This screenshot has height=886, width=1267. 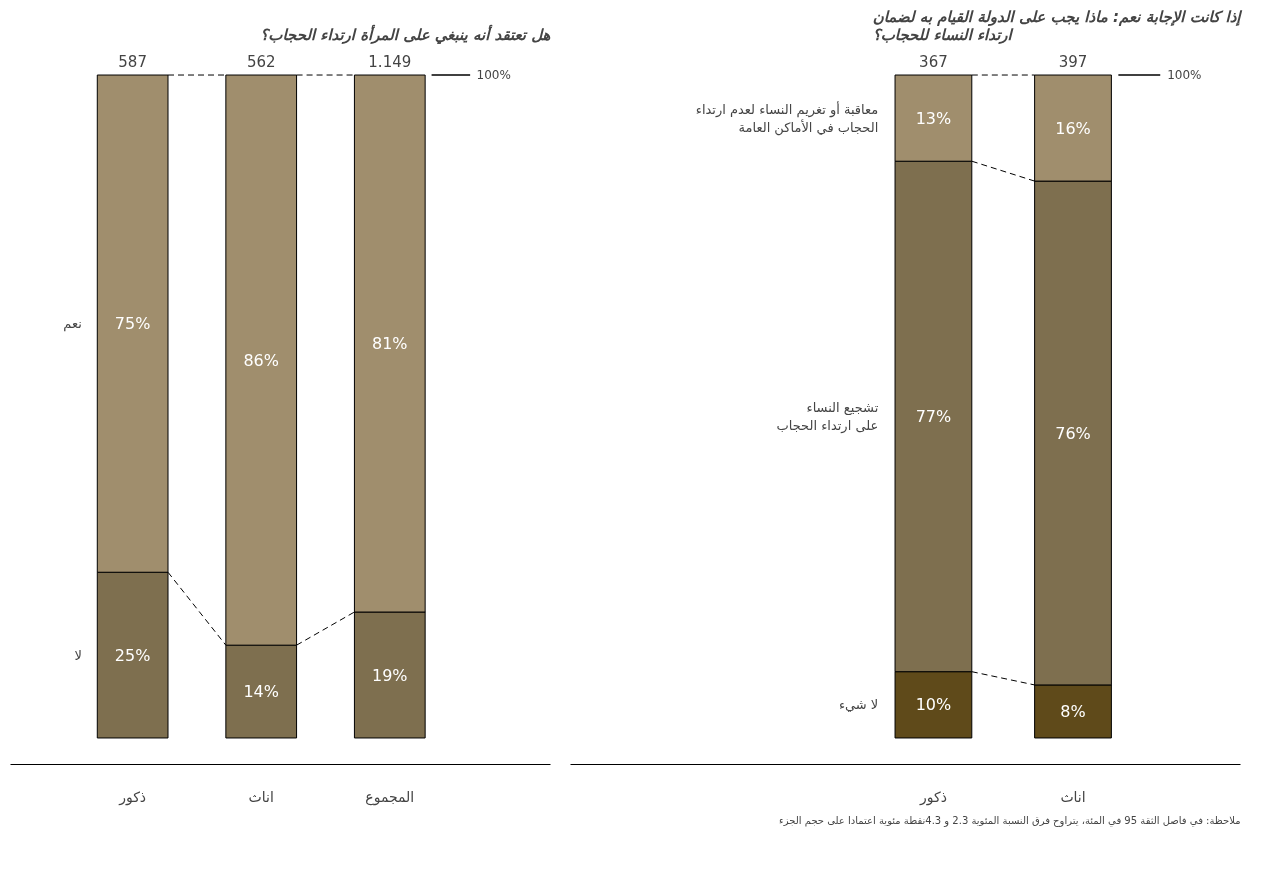 What do you see at coordinates (72, 324) in the screenshot?
I see `series-label: نعم` at bounding box center [72, 324].